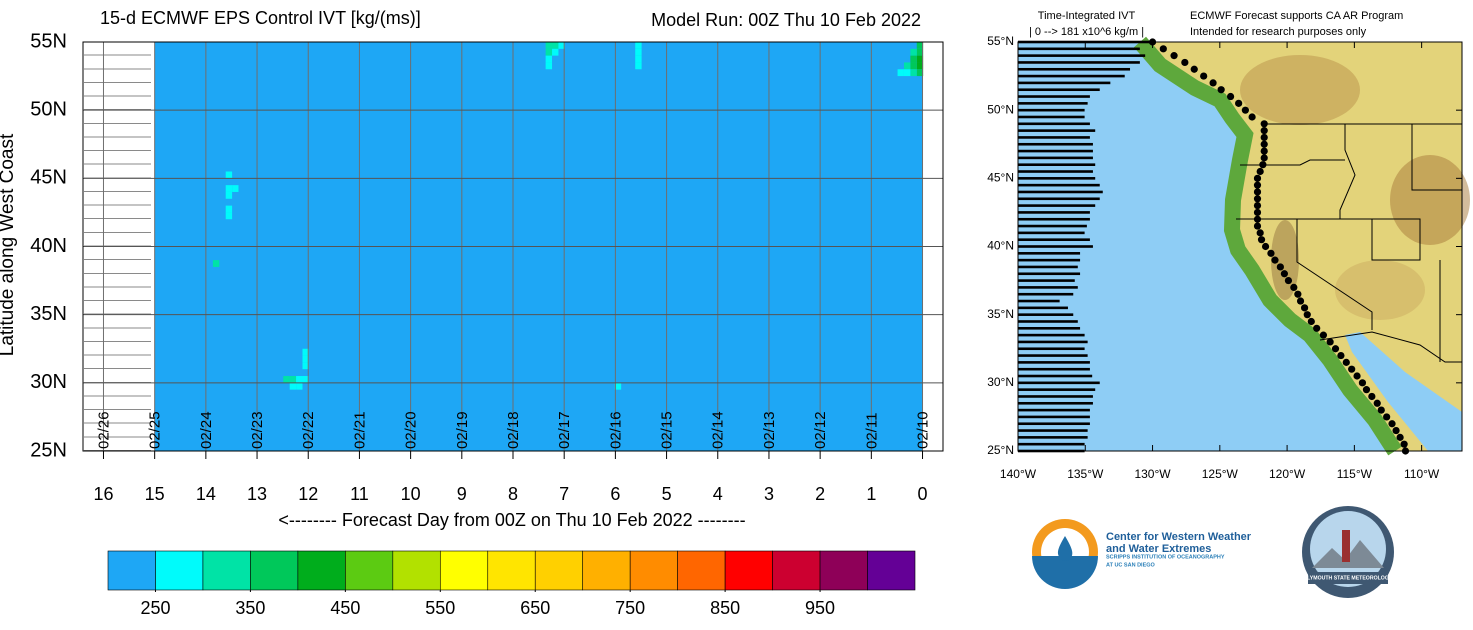 This screenshot has height=630, width=1473. Describe the element at coordinates (48, 450) in the screenshot. I see `y-tick-label: 25N` at that location.